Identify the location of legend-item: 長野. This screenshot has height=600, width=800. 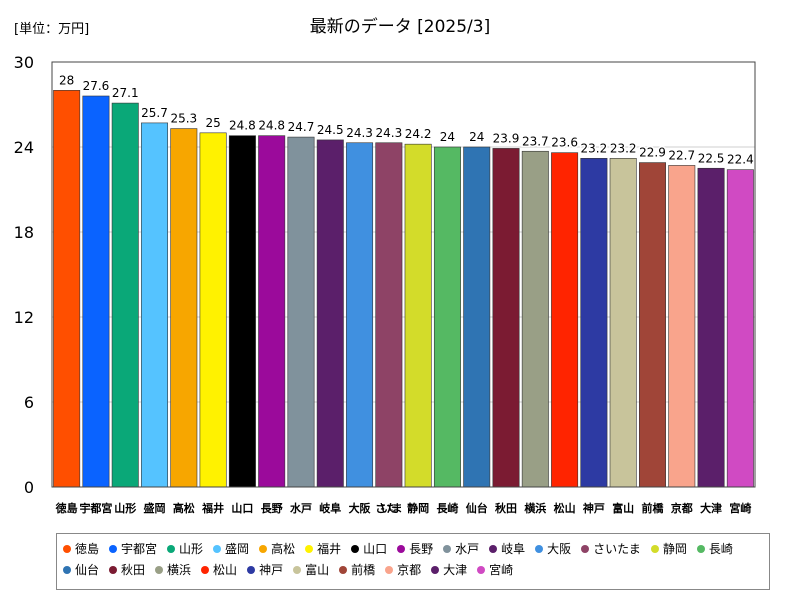
(415, 548).